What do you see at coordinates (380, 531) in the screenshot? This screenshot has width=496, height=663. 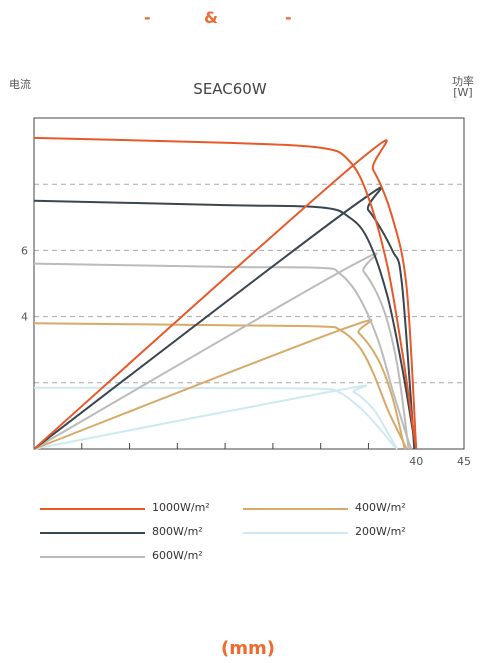 I see `legend-label-200: 200W/m²` at bounding box center [380, 531].